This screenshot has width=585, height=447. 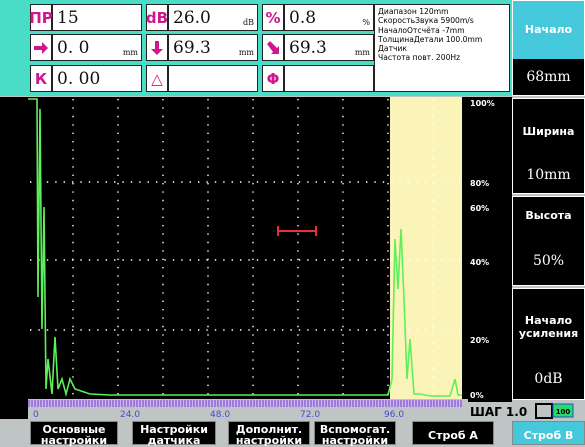 I want to click on x-label: 0, so click(x=36, y=414).